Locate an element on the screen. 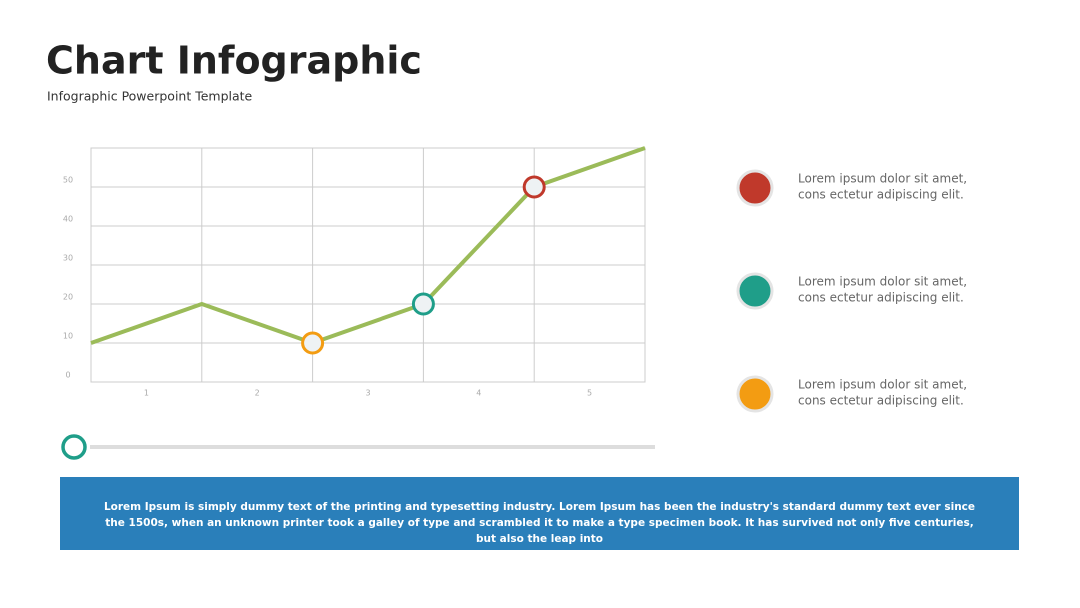  slider-handle is located at coordinates (74, 447).